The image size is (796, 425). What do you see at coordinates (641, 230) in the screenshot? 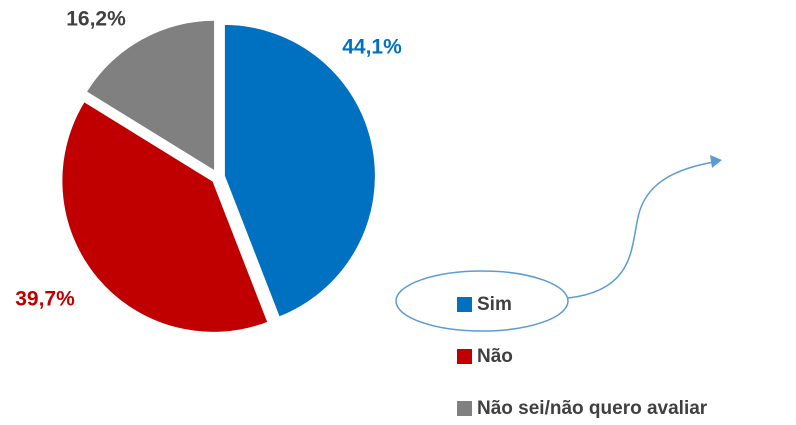
I see `arrow` at bounding box center [641, 230].